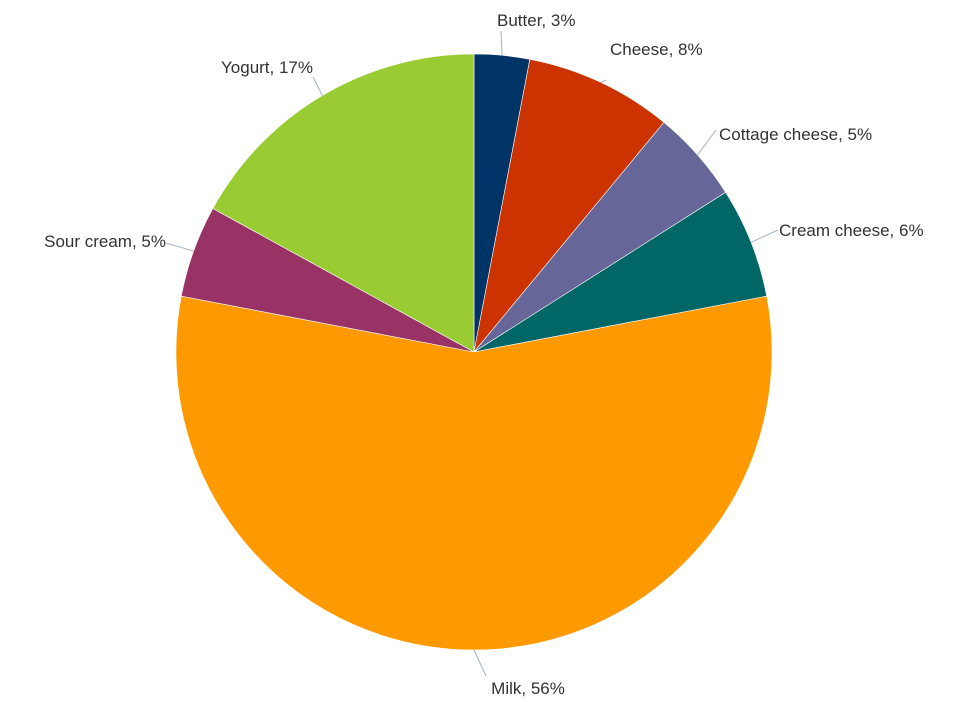 The image size is (970, 702). I want to click on slice-label-cream-cheese: Cream cheese, 6%, so click(851, 230).